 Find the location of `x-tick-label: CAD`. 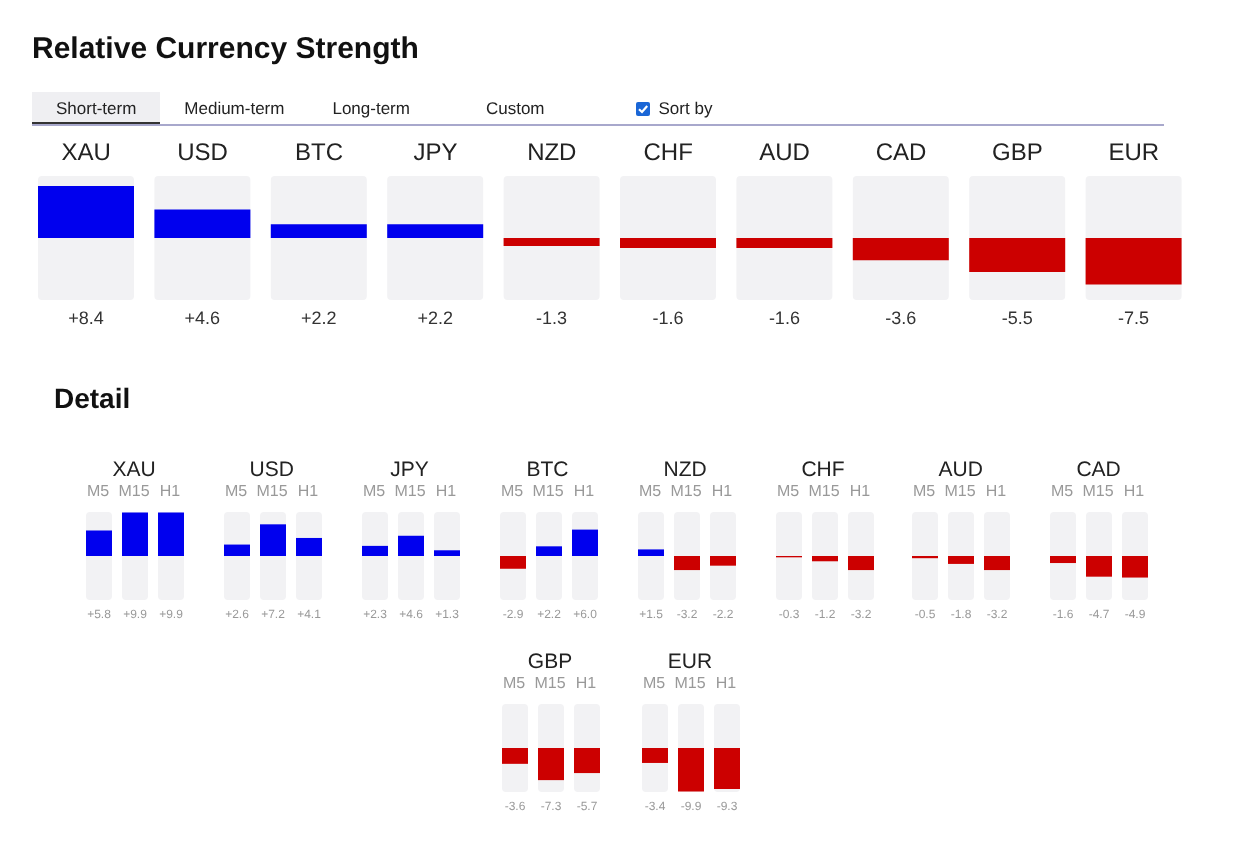

x-tick-label: CAD is located at coordinates (901, 152).